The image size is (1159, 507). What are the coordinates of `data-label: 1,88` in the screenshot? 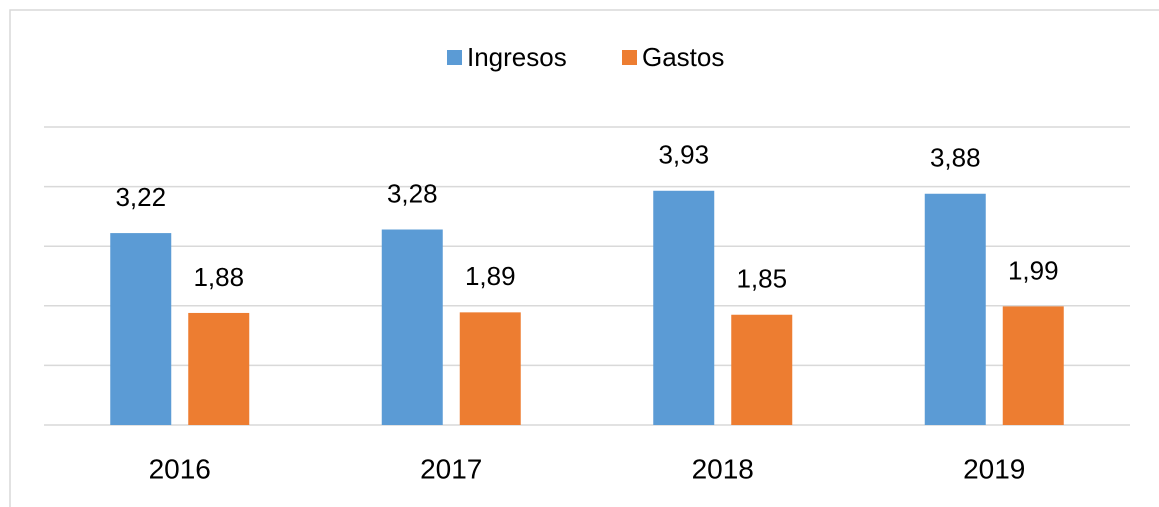 It's located at (218, 277).